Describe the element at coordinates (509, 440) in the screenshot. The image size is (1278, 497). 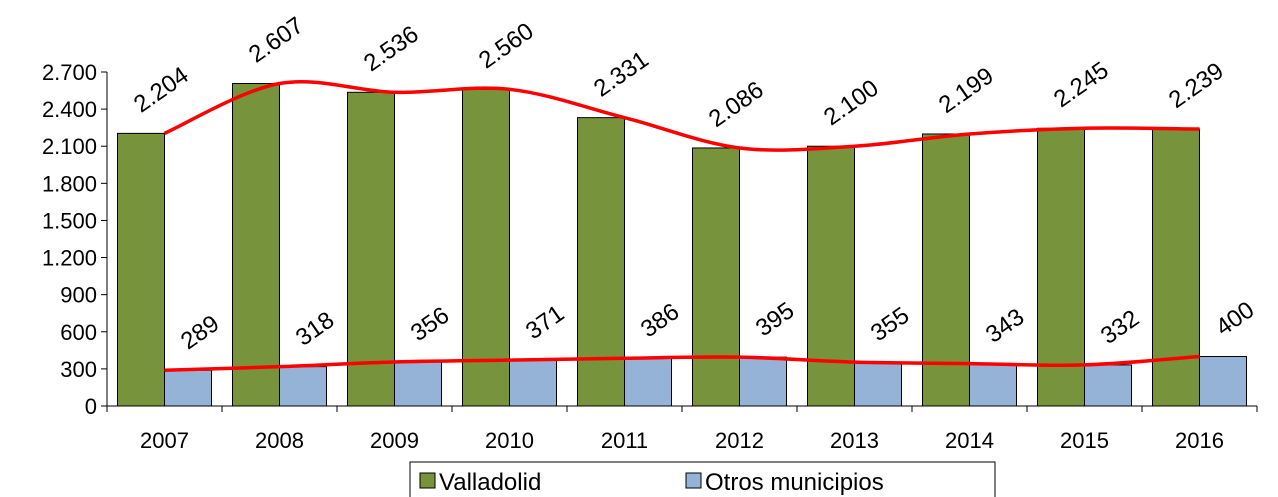
I see `x-tick-label: 2010` at that location.